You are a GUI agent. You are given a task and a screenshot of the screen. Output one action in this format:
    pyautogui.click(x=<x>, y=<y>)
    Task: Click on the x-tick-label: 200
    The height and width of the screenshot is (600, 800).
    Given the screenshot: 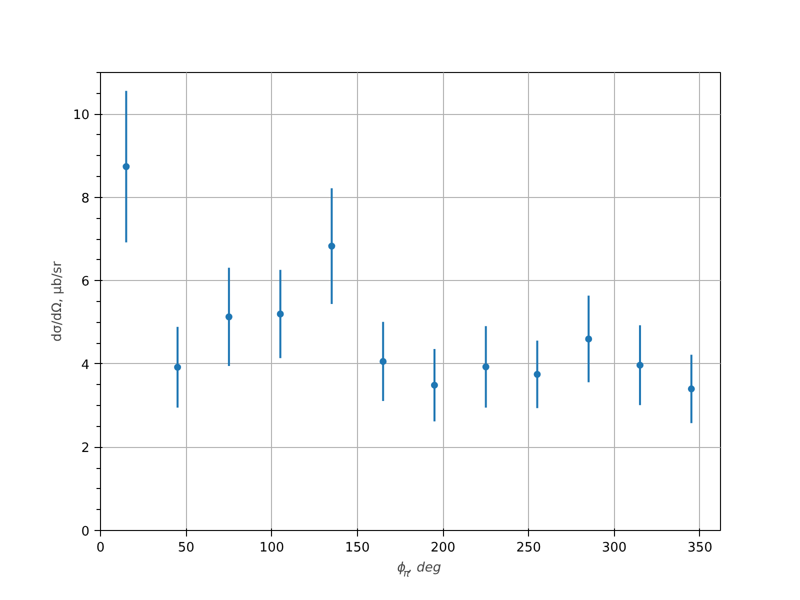 What is the action you would take?
    pyautogui.click(x=443, y=548)
    